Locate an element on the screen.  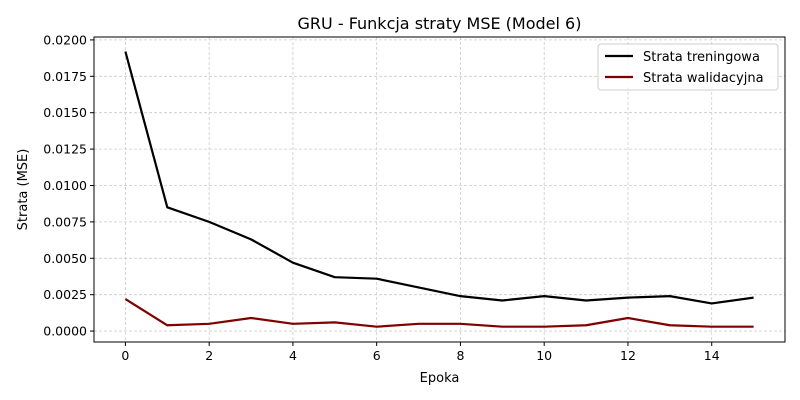
x-tick-label: 0 is located at coordinates (125, 355).